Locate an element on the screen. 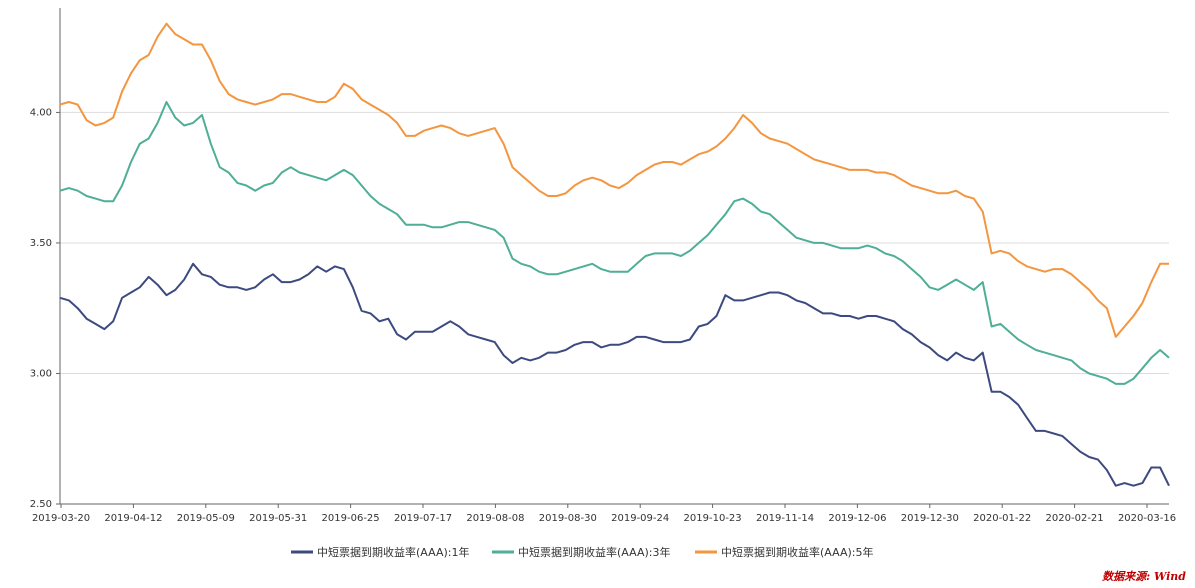  x-tick-label: 2019-06-25 is located at coordinates (351, 518).